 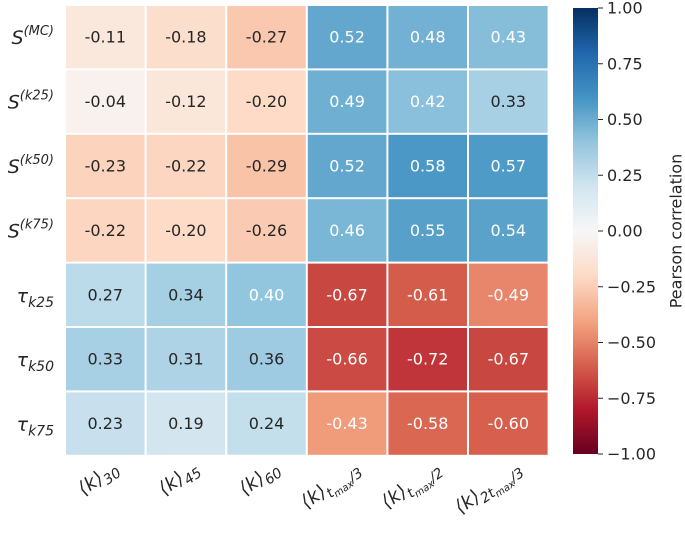 I want to click on cell-value-label: -0.04, so click(x=105, y=101).